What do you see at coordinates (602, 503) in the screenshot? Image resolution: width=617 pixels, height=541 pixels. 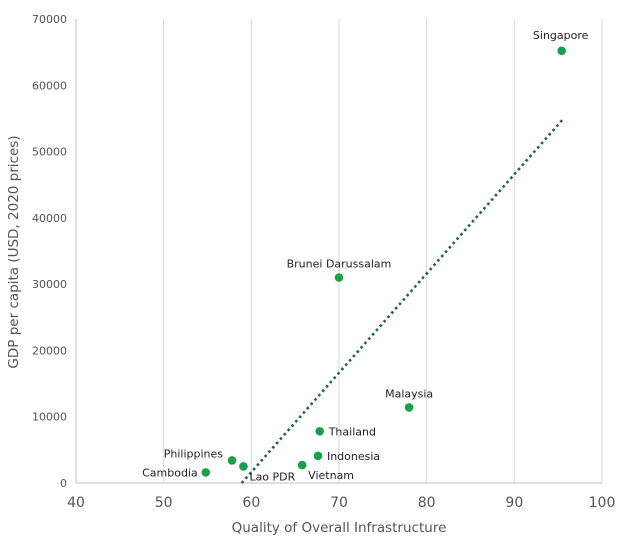 I see `x-tick-label: 100` at bounding box center [602, 503].